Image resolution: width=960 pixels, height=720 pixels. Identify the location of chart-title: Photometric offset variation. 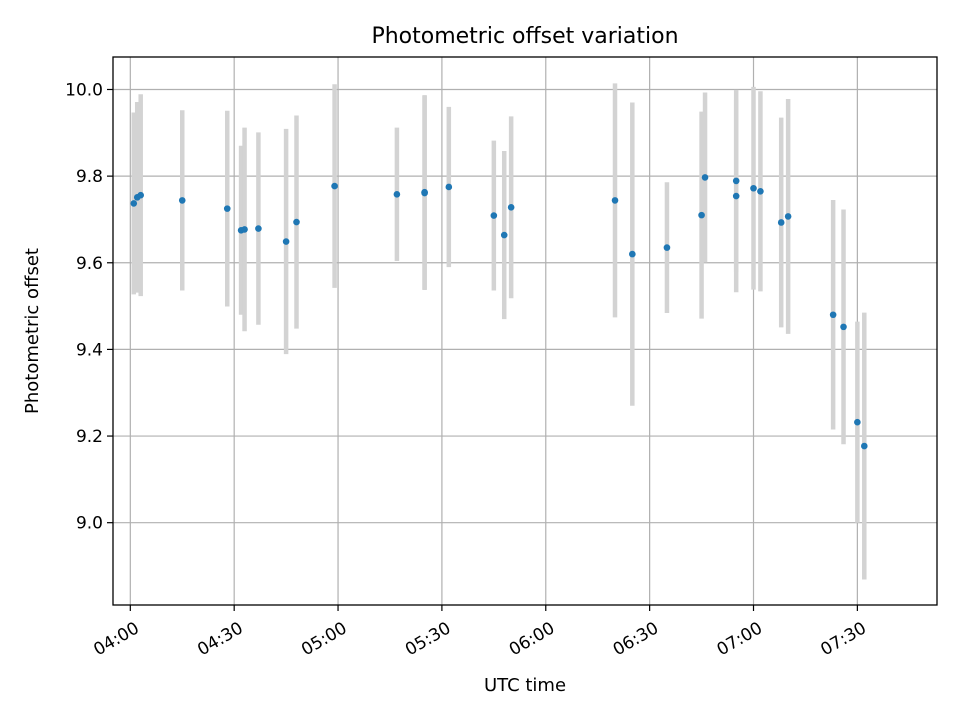
(524, 36).